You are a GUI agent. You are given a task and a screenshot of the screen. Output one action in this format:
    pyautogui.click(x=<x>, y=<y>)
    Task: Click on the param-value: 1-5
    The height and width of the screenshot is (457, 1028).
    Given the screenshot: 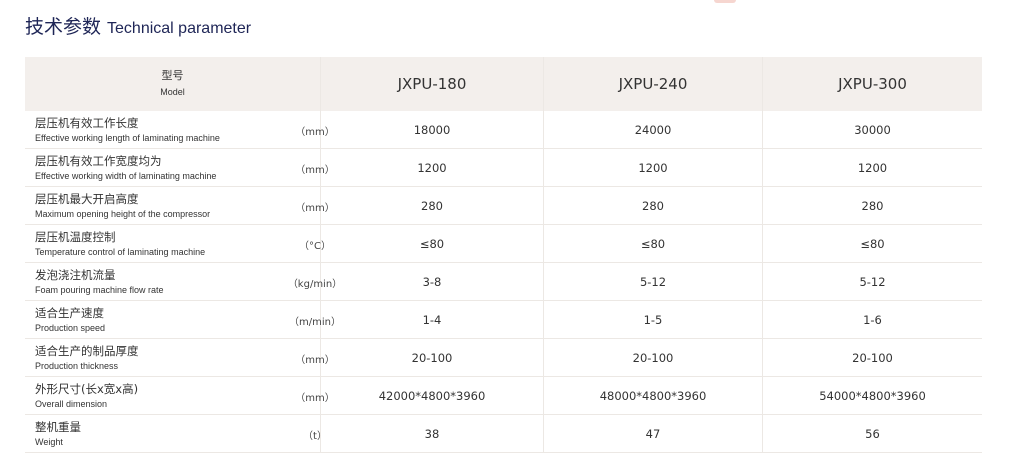 What is the action you would take?
    pyautogui.click(x=653, y=319)
    